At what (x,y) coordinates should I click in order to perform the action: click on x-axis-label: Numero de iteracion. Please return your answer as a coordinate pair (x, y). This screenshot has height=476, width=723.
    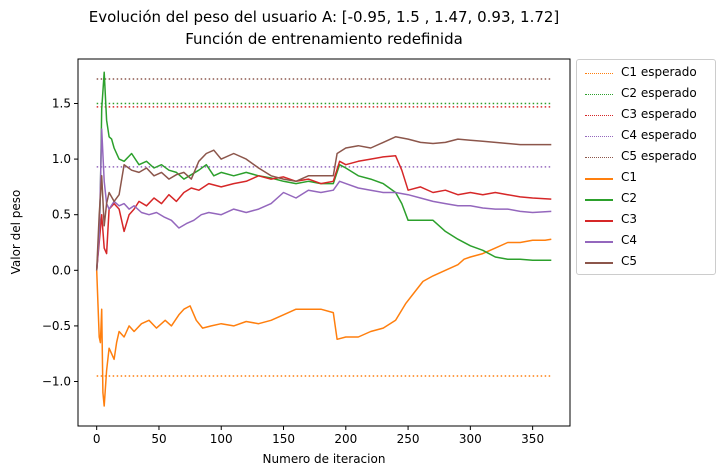
    Looking at the image, I should click on (324, 459).